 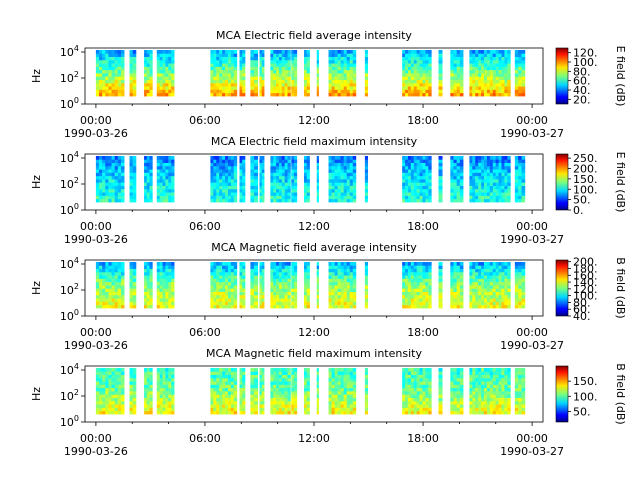 What do you see at coordinates (582, 200) in the screenshot?
I see `colorbar-tick-label: 50.` at bounding box center [582, 200].